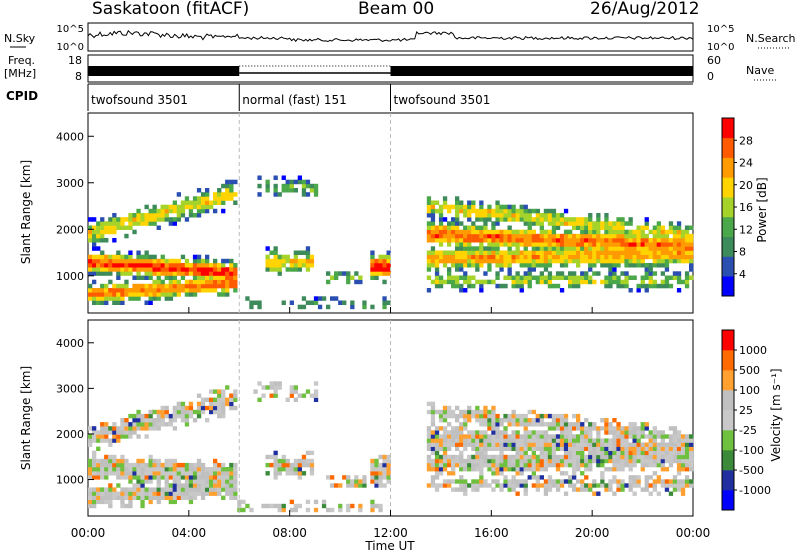  Describe the element at coordinates (70, 388) in the screenshot. I see `velocity-ytick-label: 3000` at that location.